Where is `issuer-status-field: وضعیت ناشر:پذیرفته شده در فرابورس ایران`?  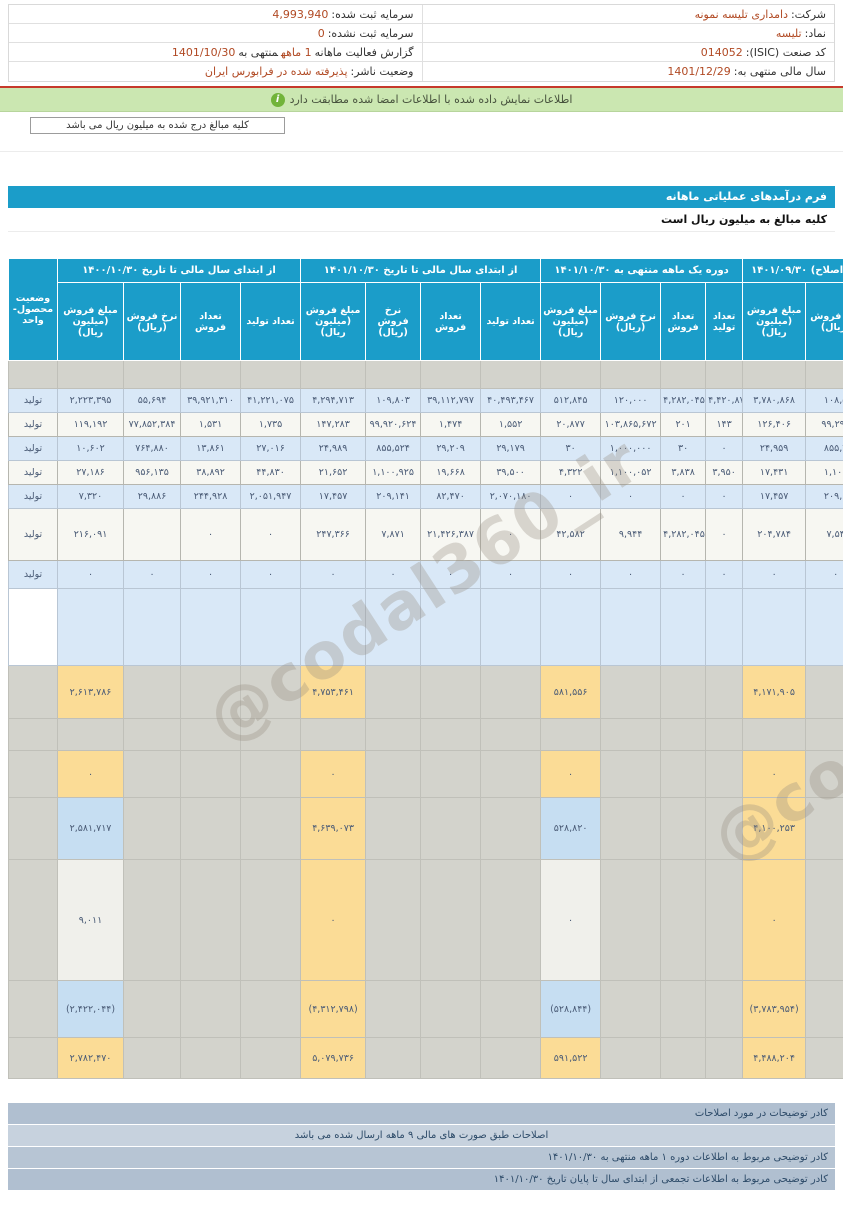 issuer-status-field: وضعیت ناشر:پذیرفته شده در فرابورس ایران is located at coordinates (215, 71).